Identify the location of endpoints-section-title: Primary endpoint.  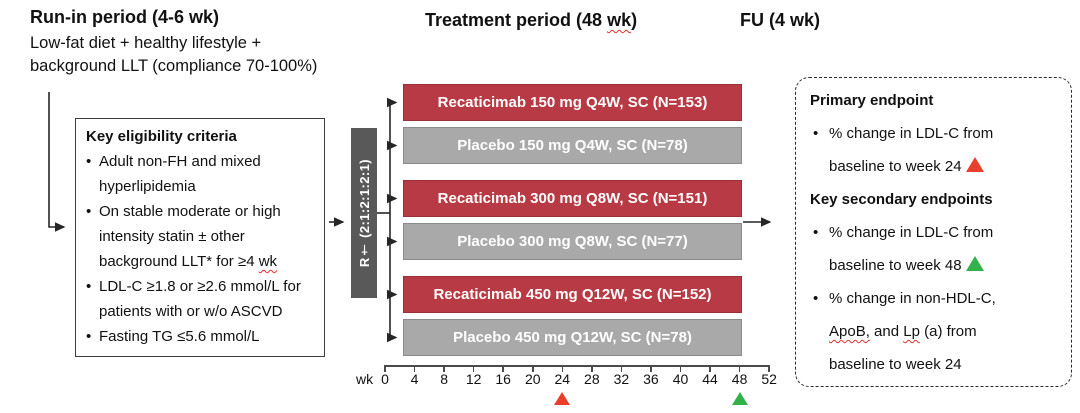
(872, 100).